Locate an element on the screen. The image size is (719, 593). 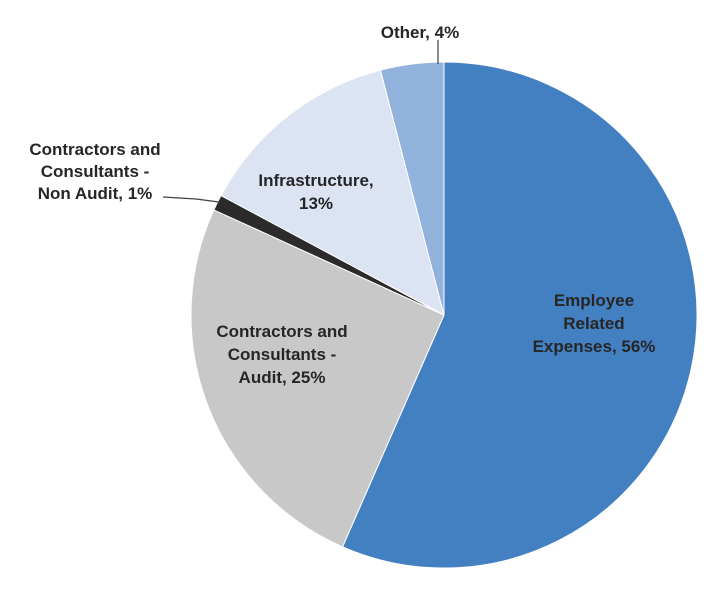
slice-other is located at coordinates (412, 188).